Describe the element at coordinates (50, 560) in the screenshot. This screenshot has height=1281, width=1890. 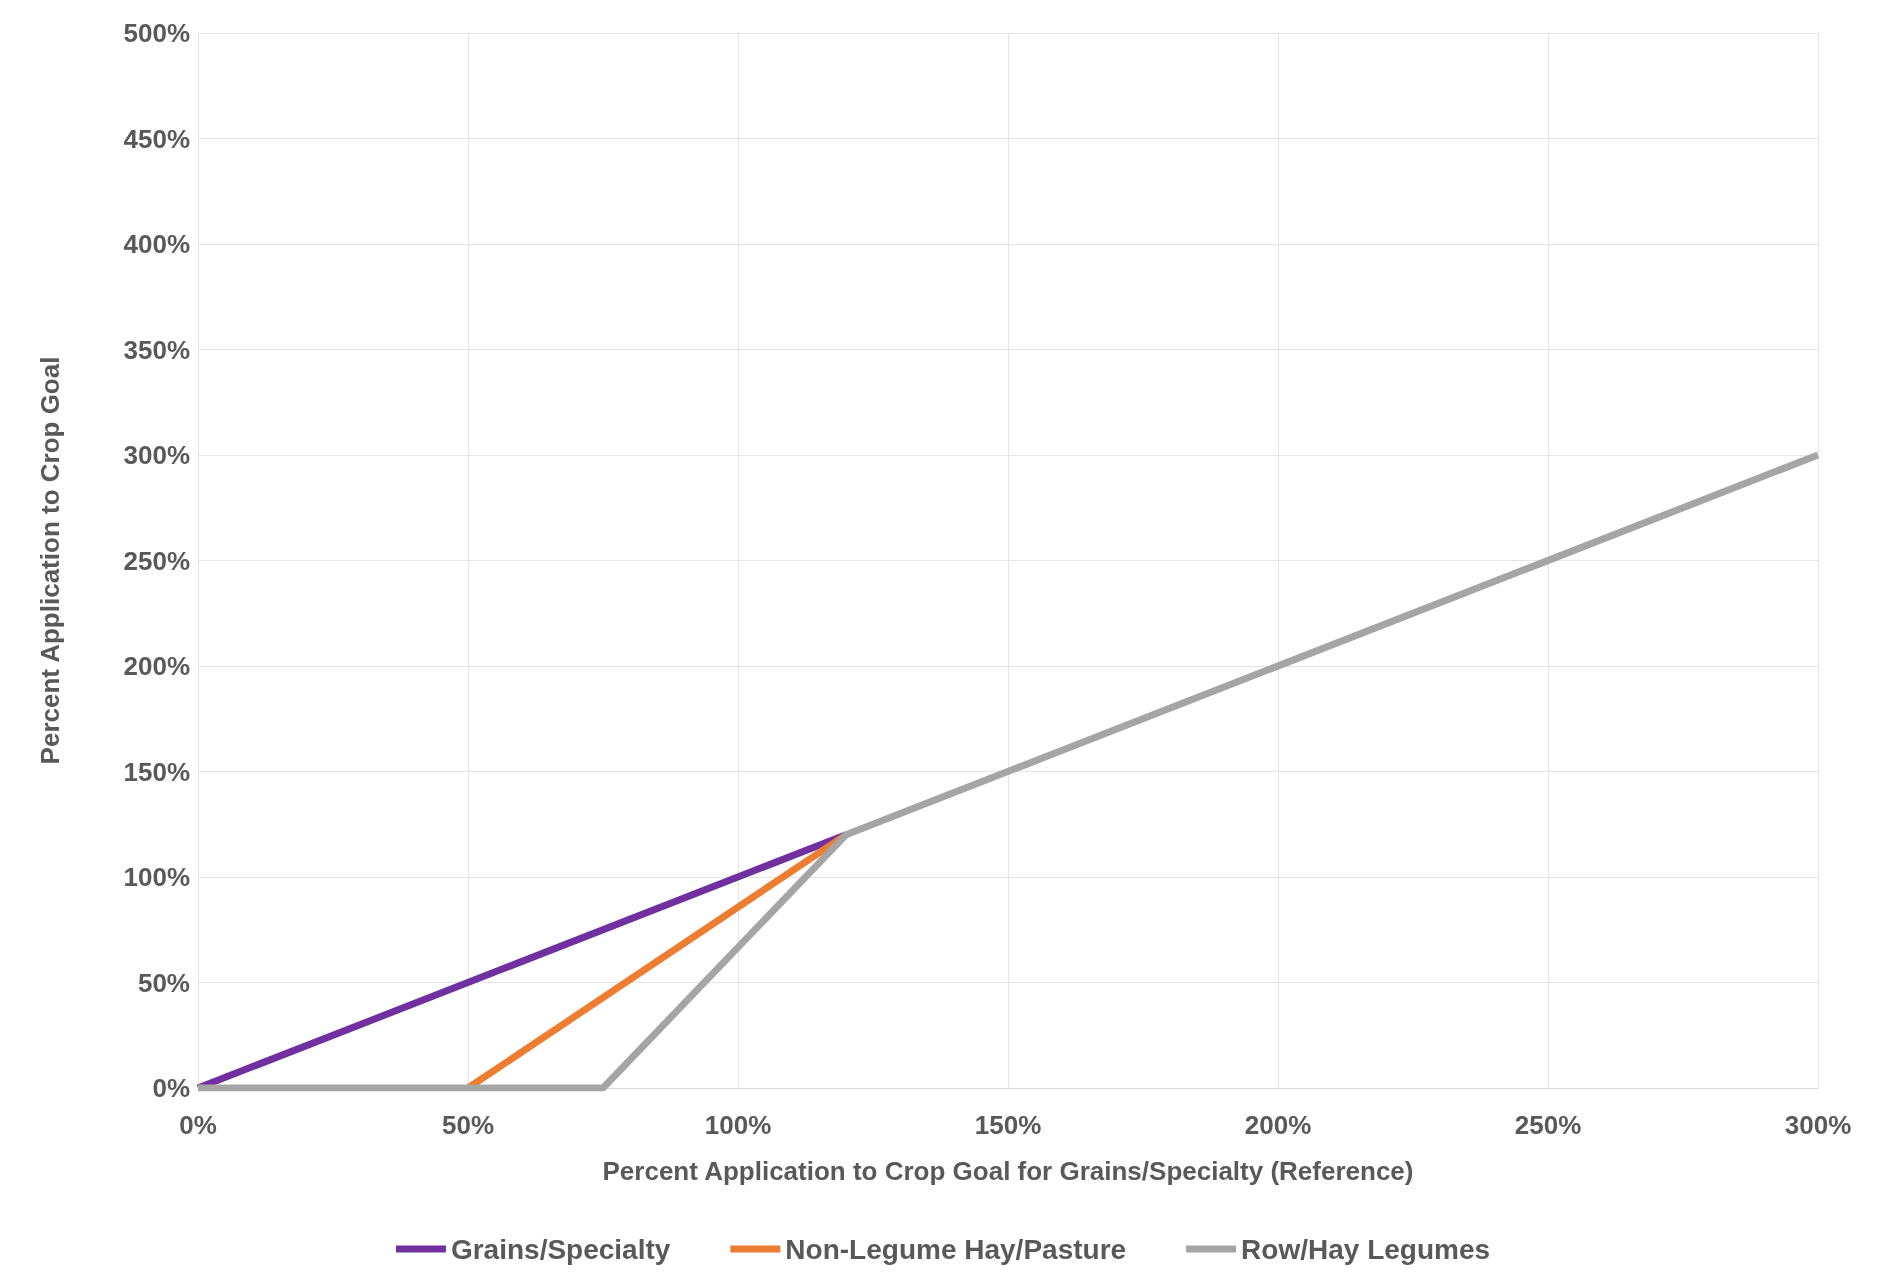
I see `y-axis-title: Percent Application to Crop Goal` at that location.